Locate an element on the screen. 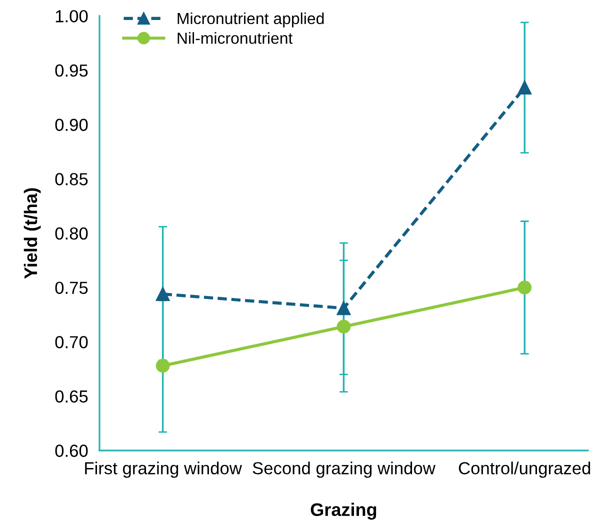 This screenshot has height=530, width=603. y-tick-label: 0.70 is located at coordinates (71, 342).